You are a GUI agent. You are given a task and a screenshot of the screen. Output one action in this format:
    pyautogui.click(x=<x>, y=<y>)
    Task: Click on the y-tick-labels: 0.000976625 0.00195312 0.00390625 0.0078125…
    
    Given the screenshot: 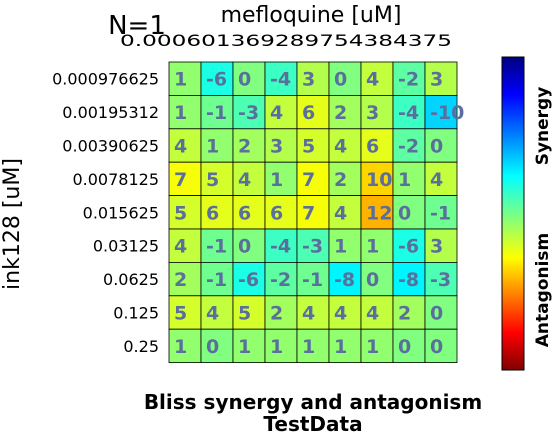 What is the action you would take?
    pyautogui.click(x=105, y=213)
    